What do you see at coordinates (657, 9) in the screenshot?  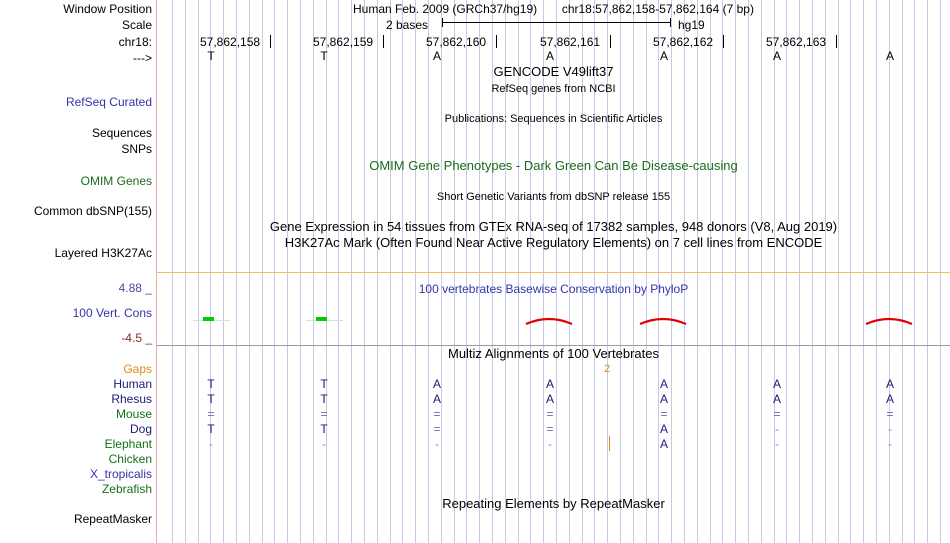 I see `position-text: chr18:57,862,158-57,862,164 (7 bp)` at bounding box center [657, 9].